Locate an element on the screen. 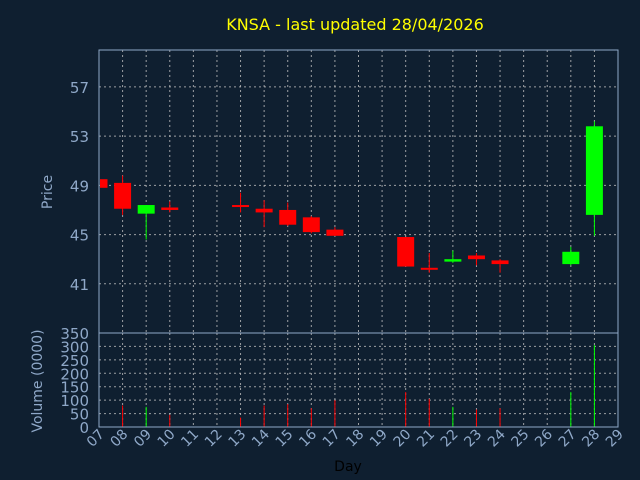 The image size is (640, 480). x-tick-label: 21 is located at coordinates (426, 439).